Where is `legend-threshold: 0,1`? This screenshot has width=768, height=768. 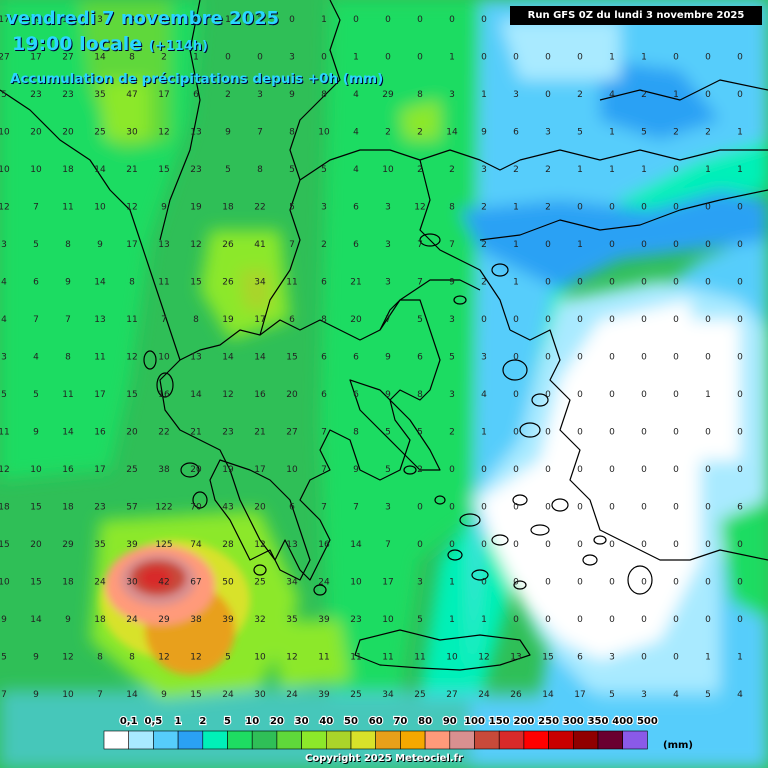
legend-threshold: 0,1 is located at coordinates (129, 721).